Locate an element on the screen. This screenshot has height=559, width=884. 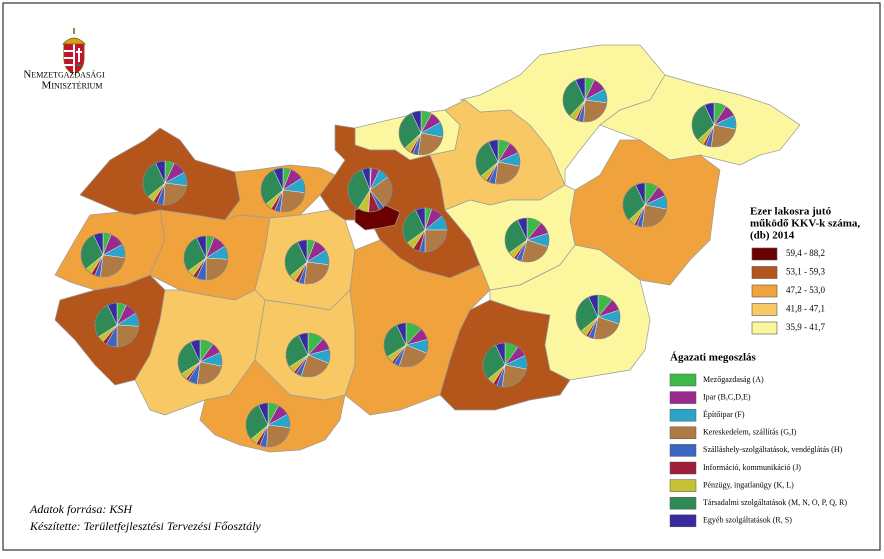
legend-label: Építőipar (F) is located at coordinates (724, 414).